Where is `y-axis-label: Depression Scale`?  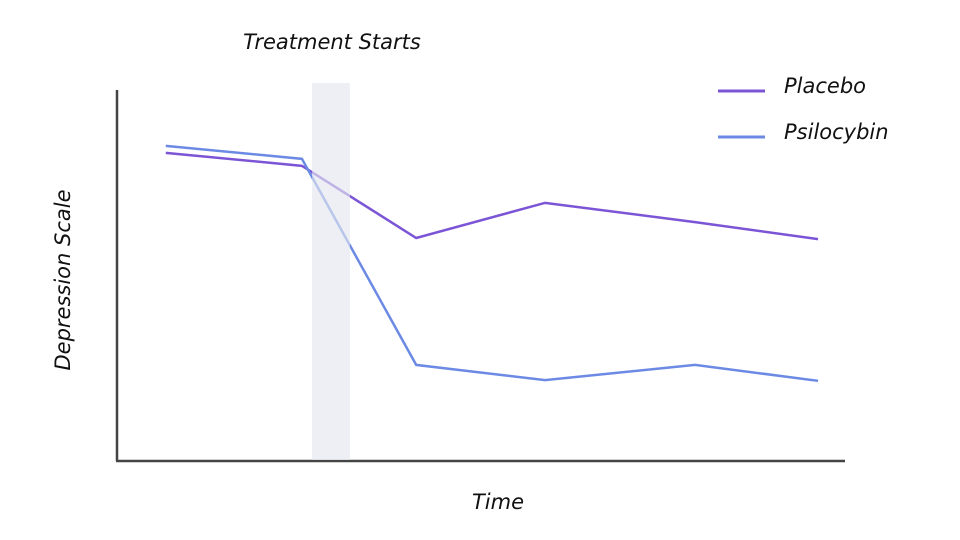 y-axis-label: Depression Scale is located at coordinates (63, 279).